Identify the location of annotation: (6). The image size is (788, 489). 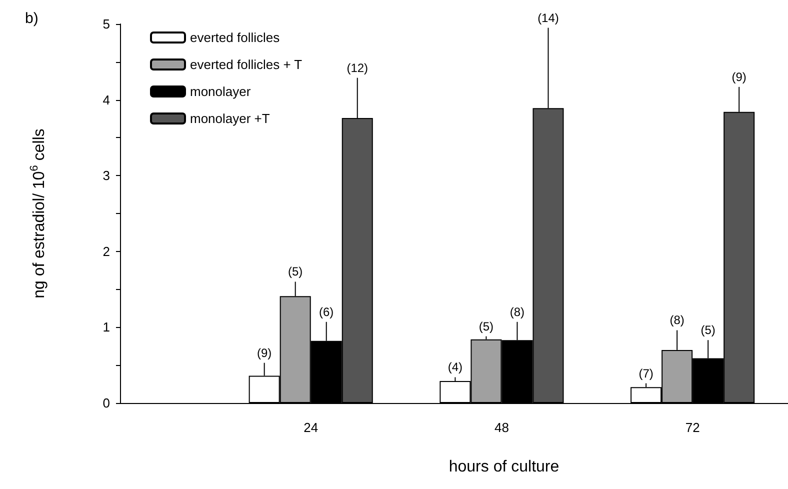
(326, 311).